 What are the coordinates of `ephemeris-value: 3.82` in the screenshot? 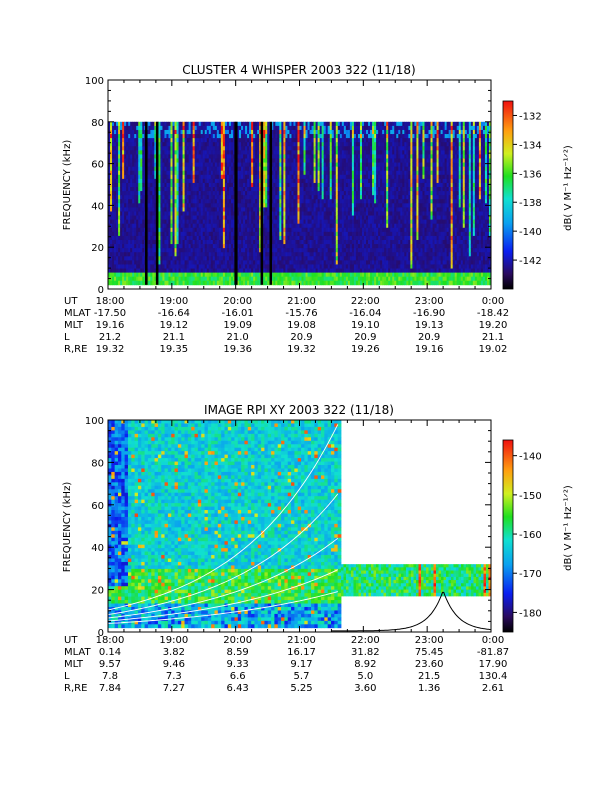 It's located at (174, 652).